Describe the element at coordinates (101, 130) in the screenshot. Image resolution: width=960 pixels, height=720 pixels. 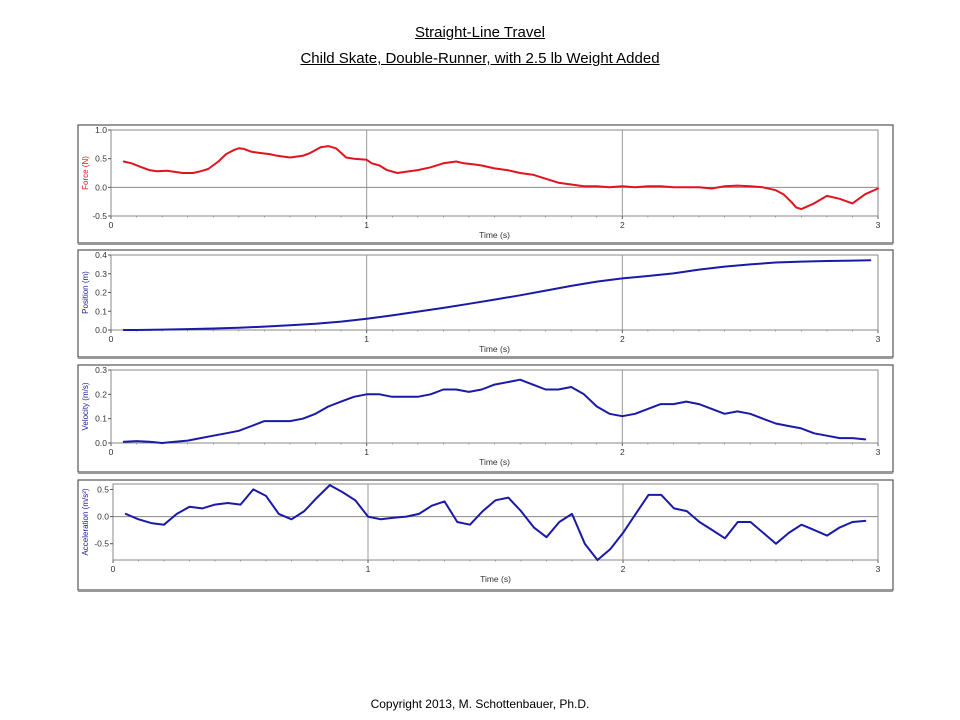
I see `force-y-tick-label: 1.0` at that location.